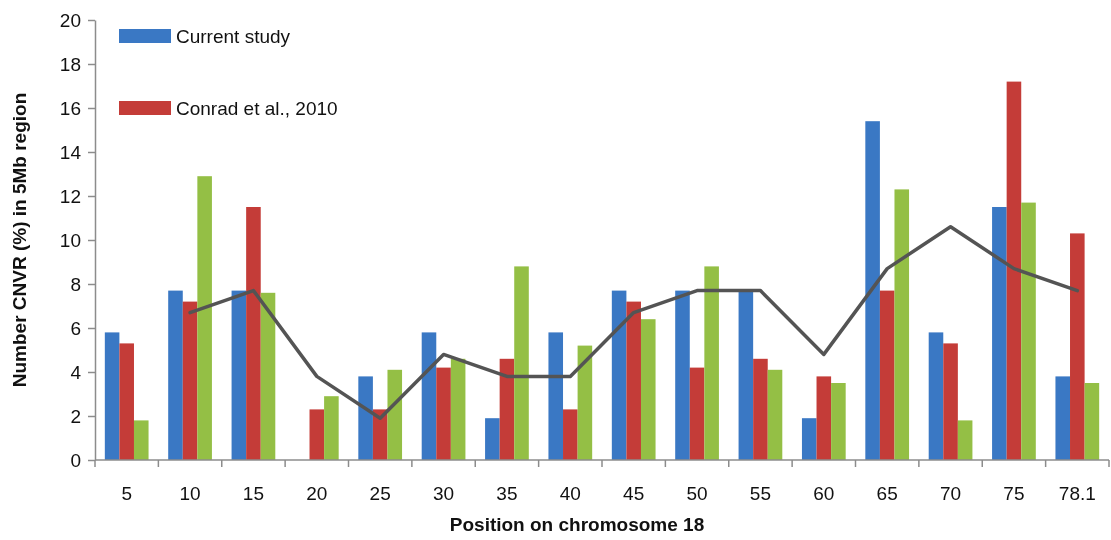  I want to click on y-tick-label: 8, so click(75, 284).